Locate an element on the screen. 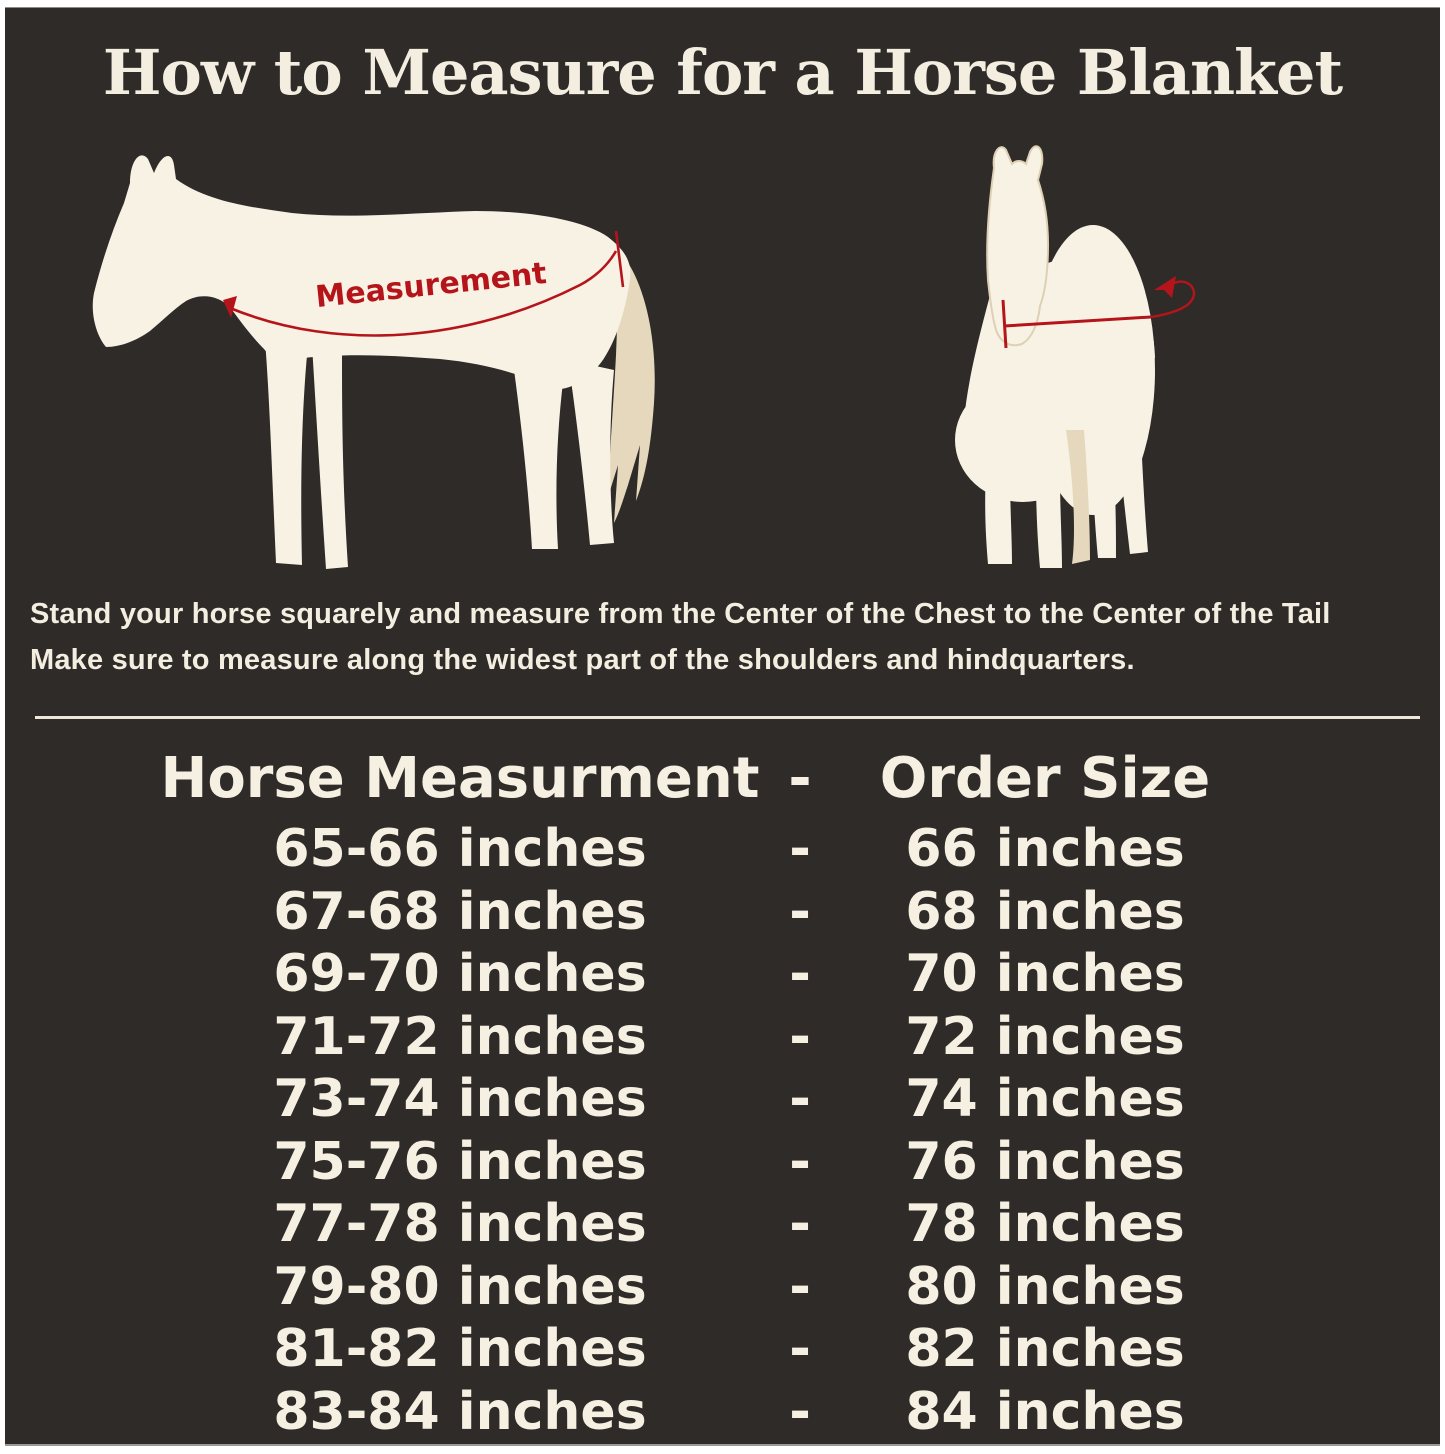  order-size-value: 82 inches is located at coordinates (1045, 1349).